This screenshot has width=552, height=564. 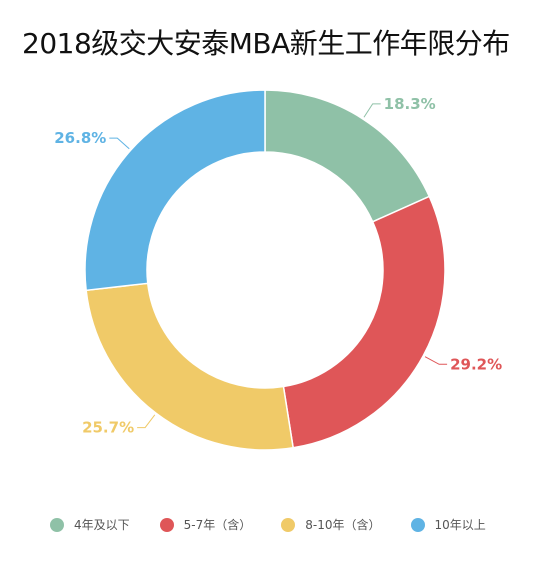 I want to click on legend-item-1: 5-7年（含）, so click(x=205, y=524).